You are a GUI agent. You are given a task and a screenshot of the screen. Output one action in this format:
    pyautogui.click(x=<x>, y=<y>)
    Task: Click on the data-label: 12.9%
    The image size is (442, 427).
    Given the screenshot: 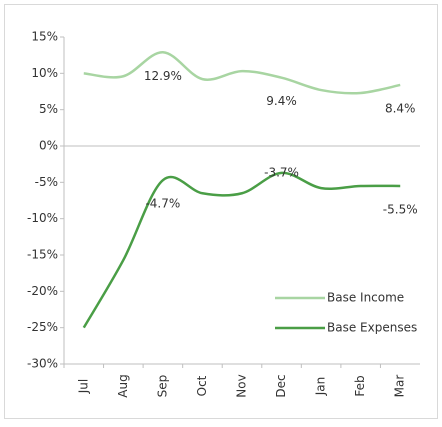 What is the action you would take?
    pyautogui.click(x=163, y=76)
    